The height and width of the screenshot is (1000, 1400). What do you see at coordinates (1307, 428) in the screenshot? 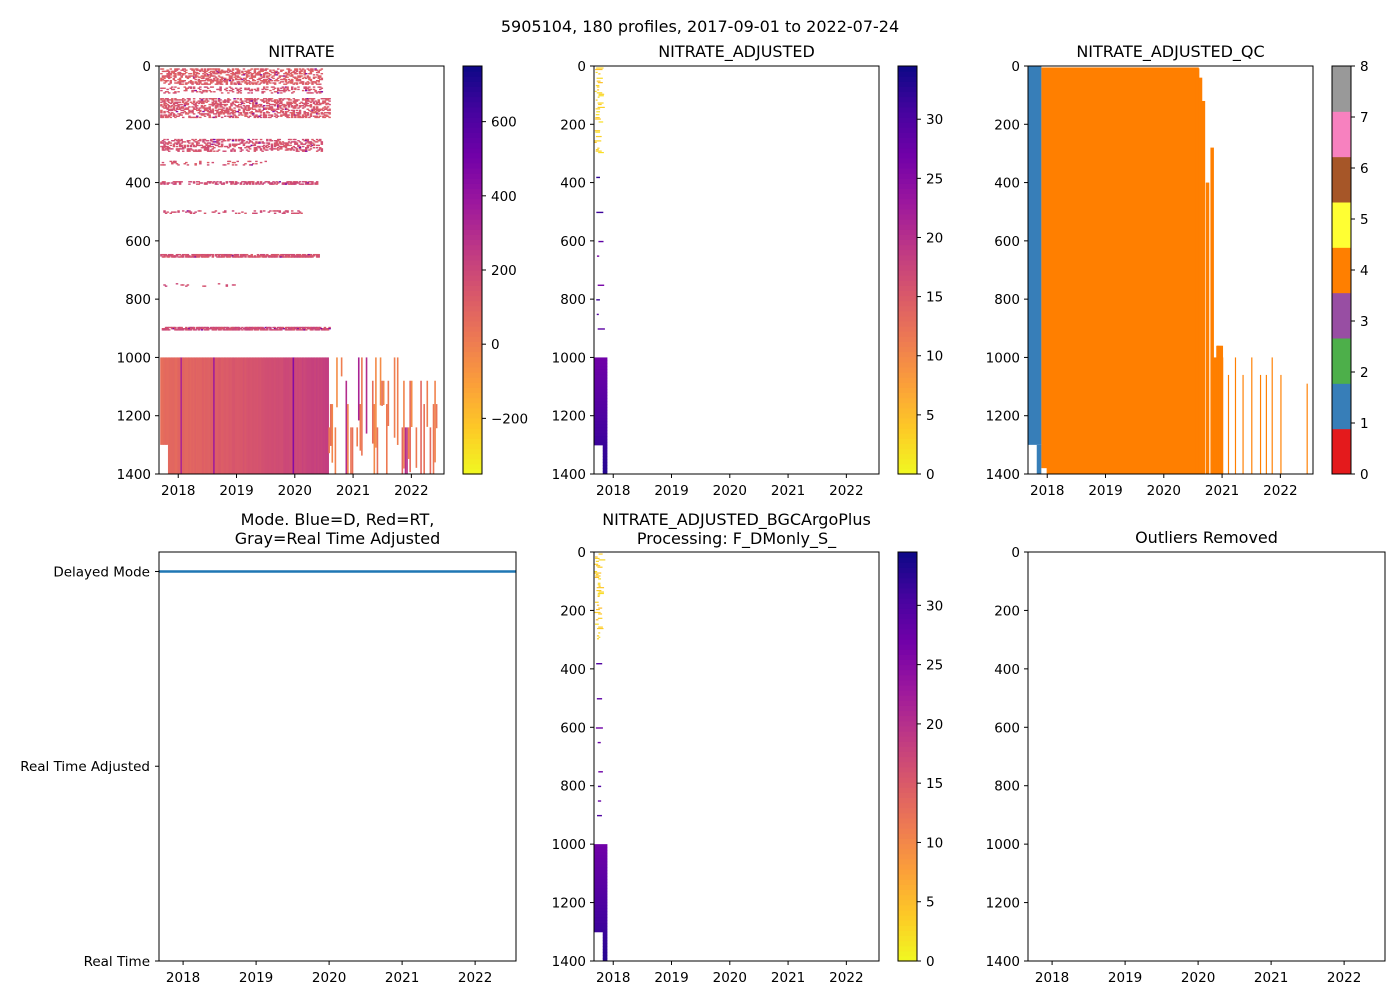
I see `qc4-column` at bounding box center [1307, 428].